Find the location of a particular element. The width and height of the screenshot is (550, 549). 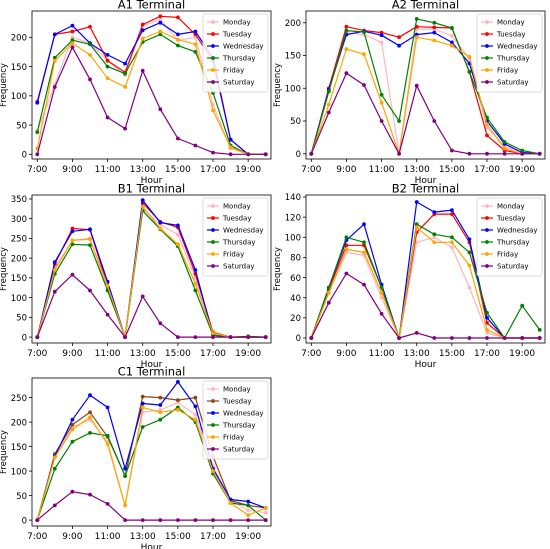

legend-item-saturday: Saturday is located at coordinates (231, 267).